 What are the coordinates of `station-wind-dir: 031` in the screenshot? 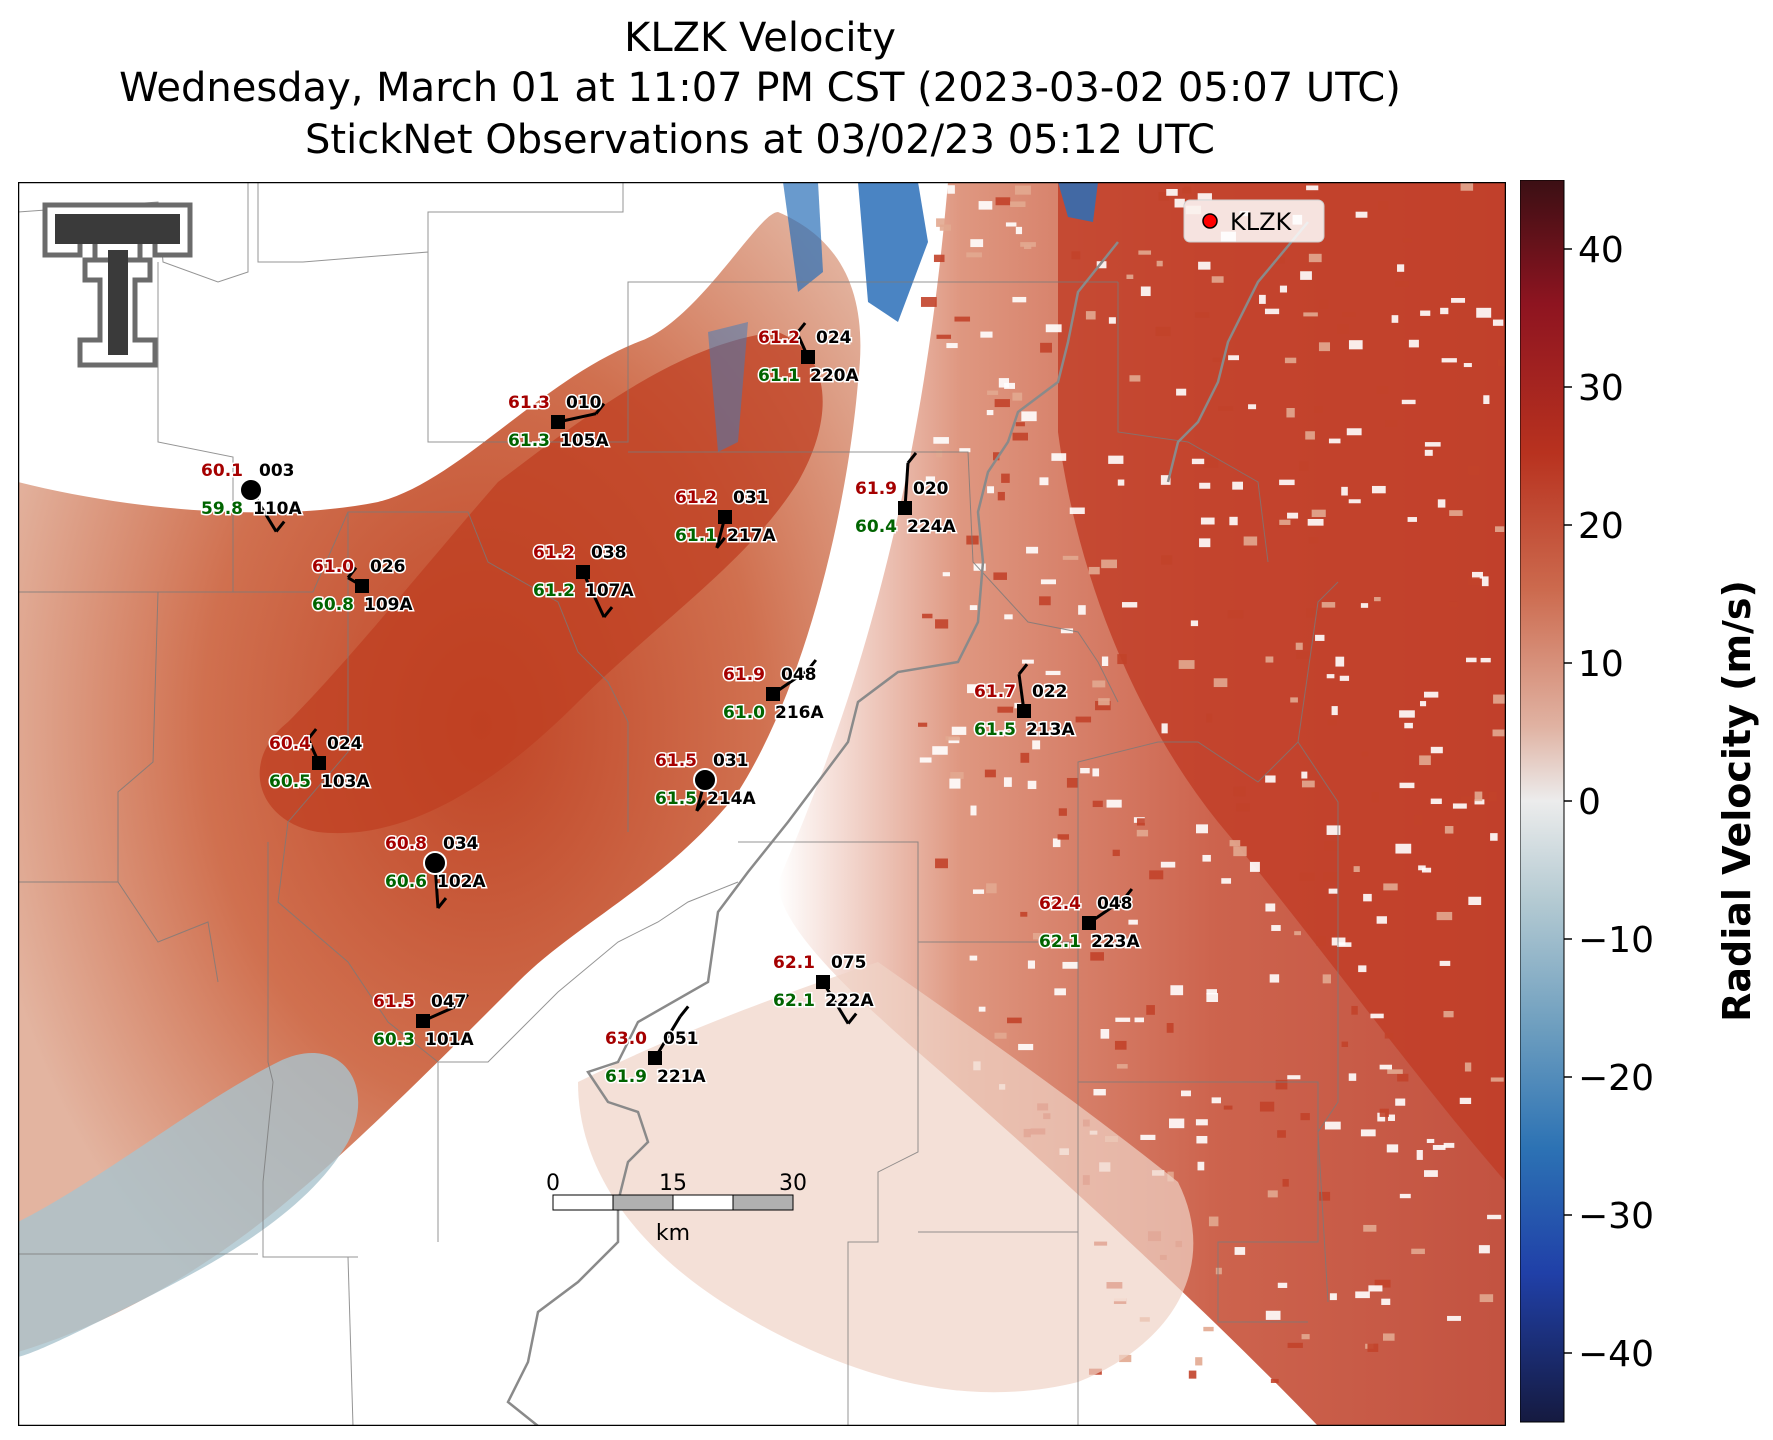 It's located at (751, 498).